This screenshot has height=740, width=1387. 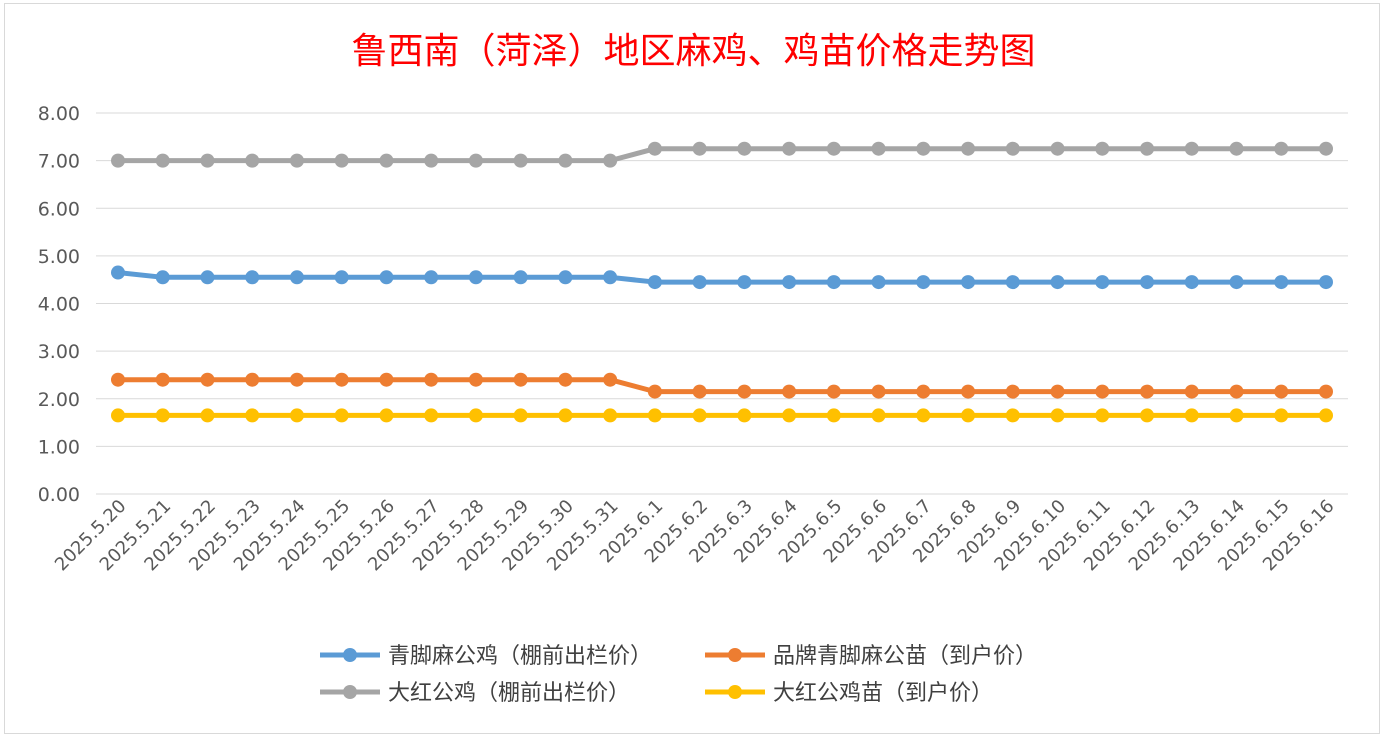 What do you see at coordinates (509, 693) in the screenshot?
I see `legend-label: 大红公鸡（棚前出栏价）` at bounding box center [509, 693].